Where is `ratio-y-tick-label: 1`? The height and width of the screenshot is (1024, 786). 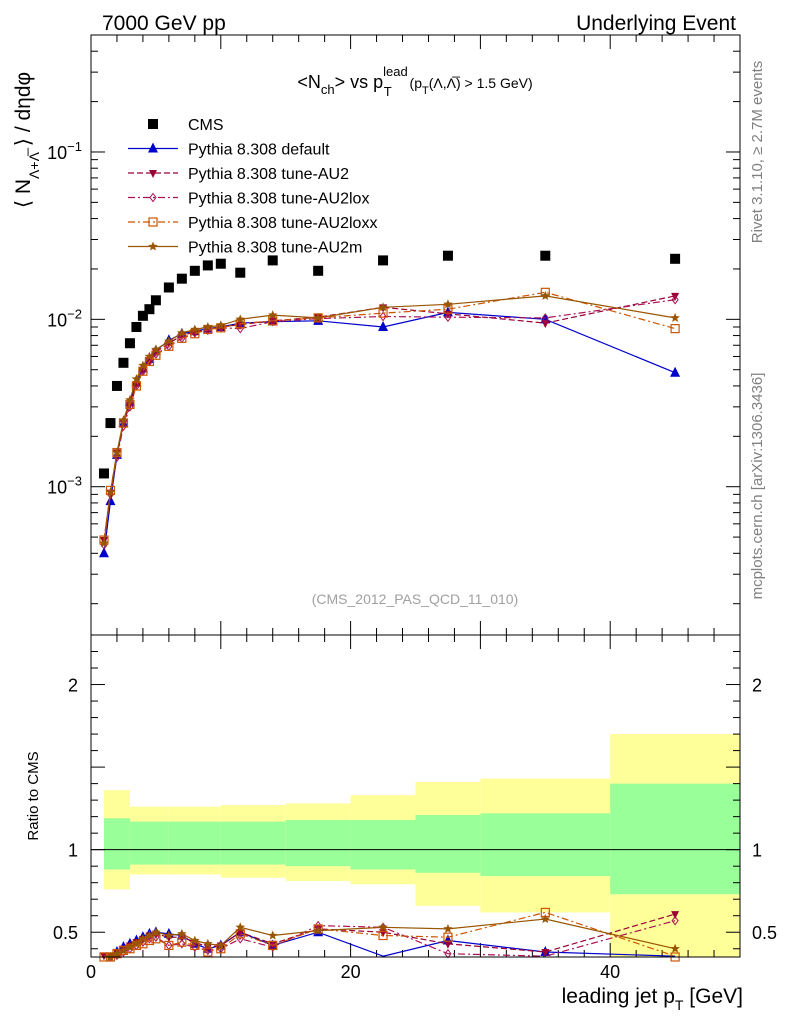
ratio-y-tick-label: 1 is located at coordinates (73, 851).